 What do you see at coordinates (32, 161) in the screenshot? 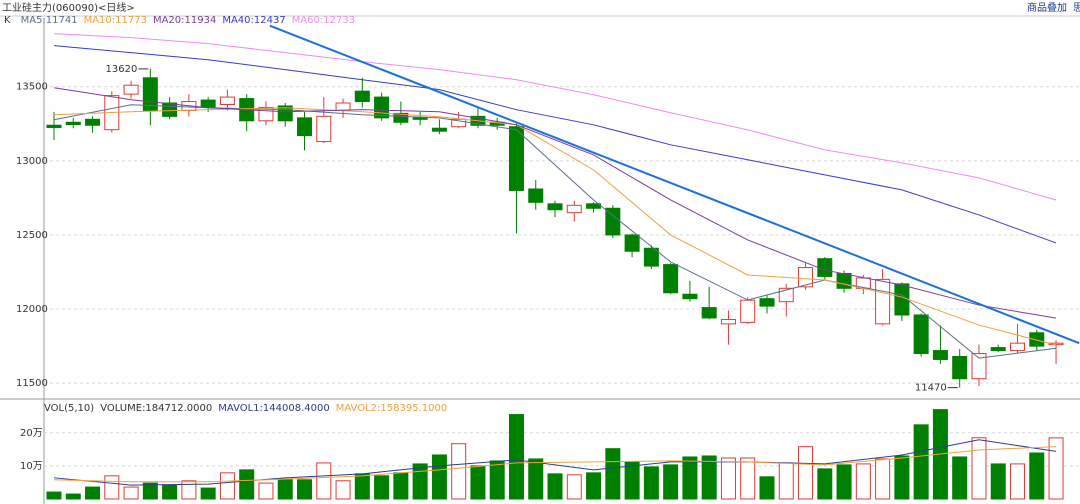
I see `y-tick-label: 13000` at bounding box center [32, 161].